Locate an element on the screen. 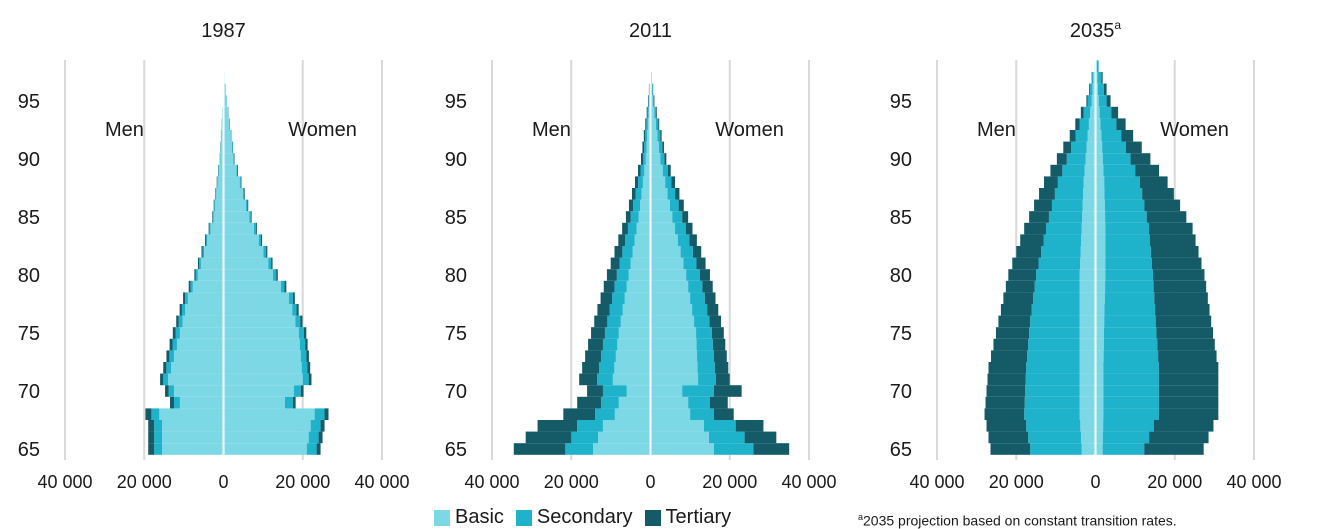 The image size is (1317, 529). y-tick-label: 75 is located at coordinates (456, 334).